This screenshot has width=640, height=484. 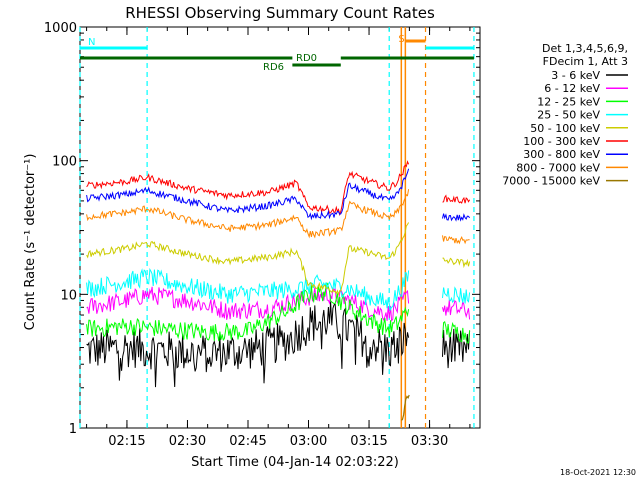 What do you see at coordinates (565, 128) in the screenshot?
I see `legend-entry-label: 50 - 100 keV` at bounding box center [565, 128].